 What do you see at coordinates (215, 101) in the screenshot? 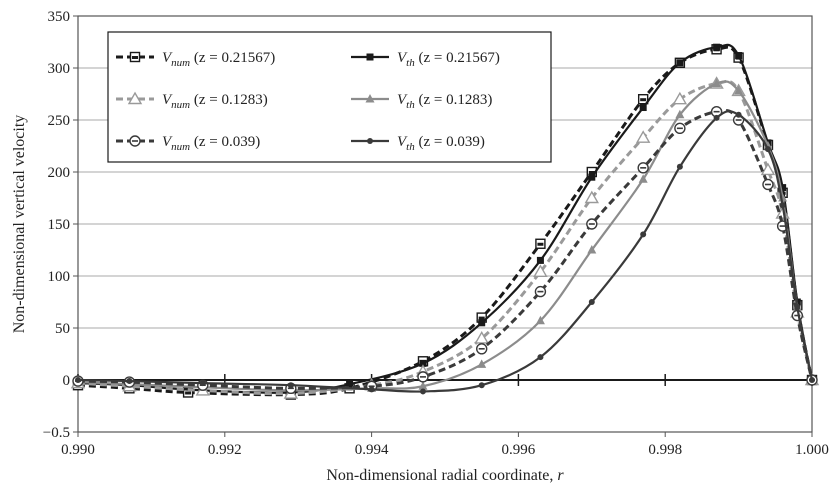
I see `legend-label: Vnum (z = 0.1283)` at bounding box center [215, 101].